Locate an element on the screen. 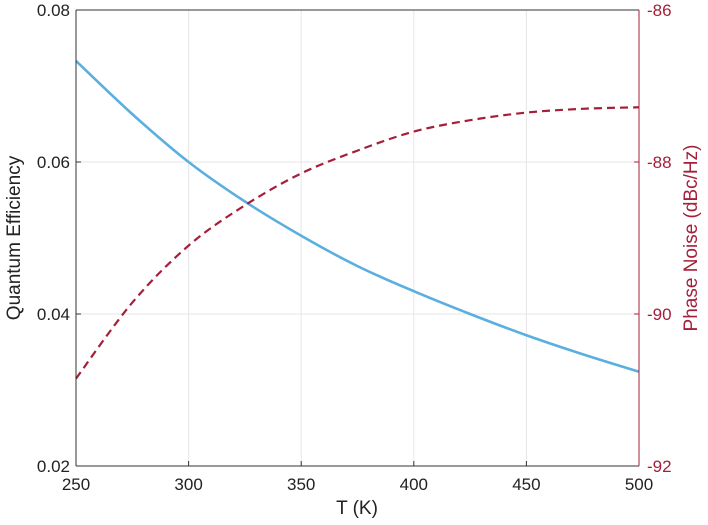 Image resolution: width=708 pixels, height=525 pixels. left-y-tick-label: 0.06 is located at coordinates (53, 162).